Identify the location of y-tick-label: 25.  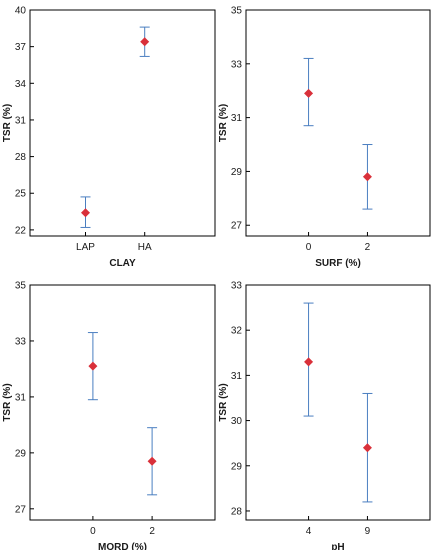
(21, 194).